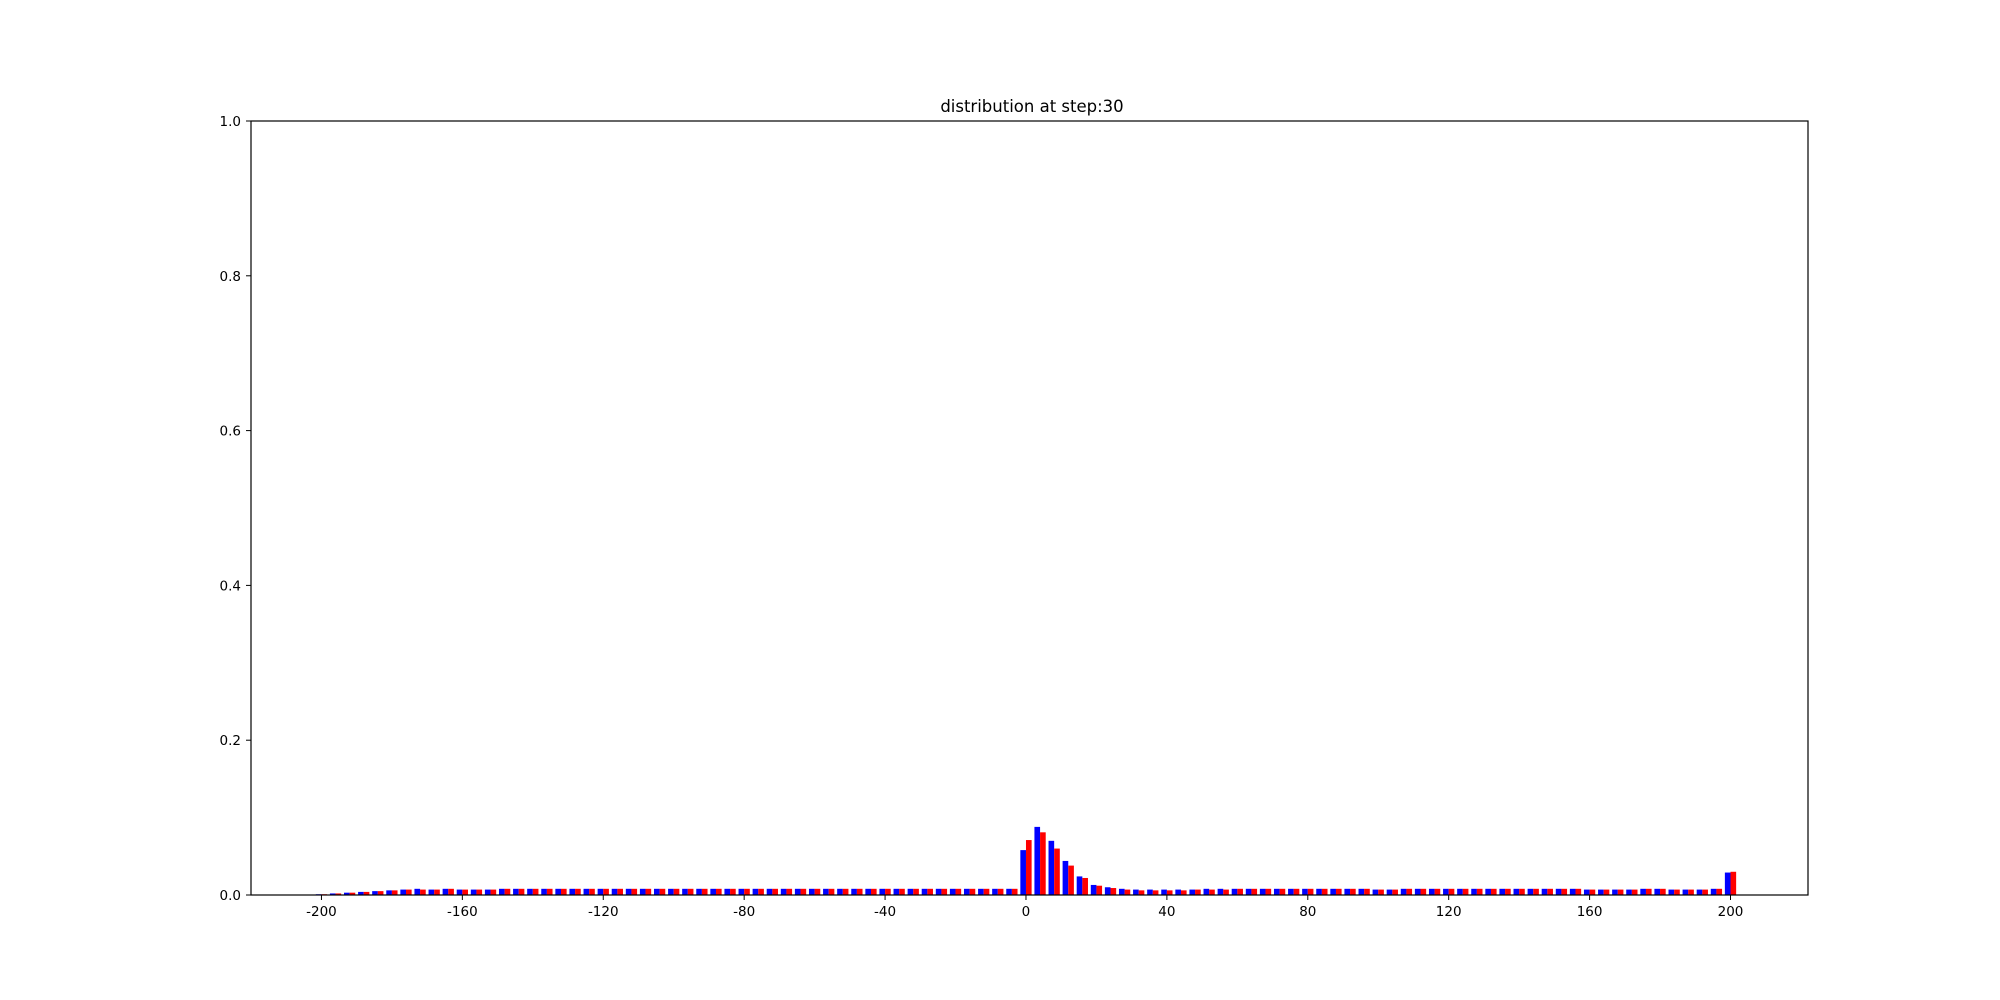 The height and width of the screenshot is (1000, 2000). I want to click on bar-series-1-x--164, so click(445, 891).